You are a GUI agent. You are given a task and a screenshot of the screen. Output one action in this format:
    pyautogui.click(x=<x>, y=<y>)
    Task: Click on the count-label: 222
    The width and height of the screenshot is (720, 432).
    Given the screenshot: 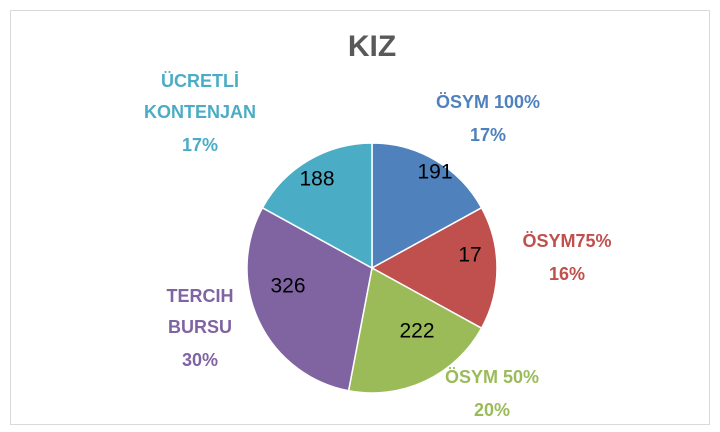 What is the action you would take?
    pyautogui.click(x=416, y=331)
    